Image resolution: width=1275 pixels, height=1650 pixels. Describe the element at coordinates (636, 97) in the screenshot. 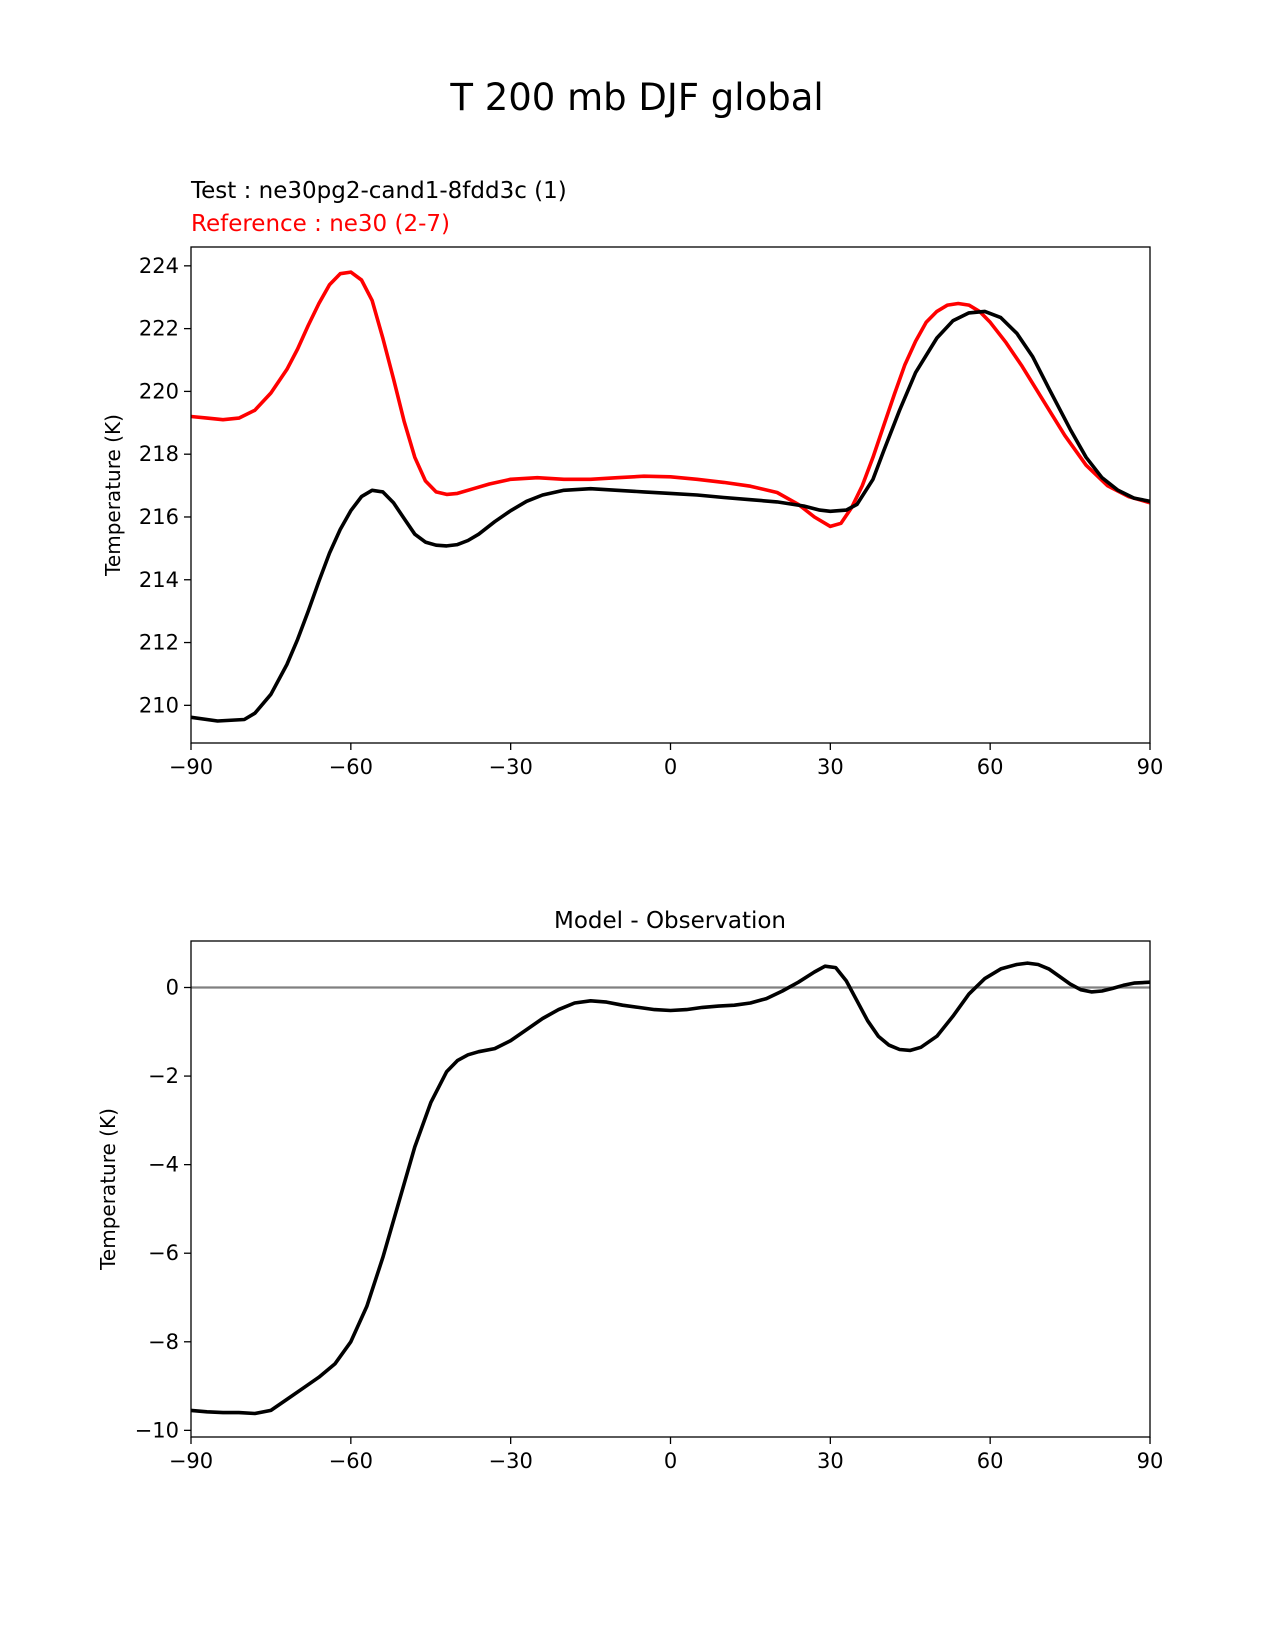

I see `figure-title: T 200 mb DJF global` at that location.